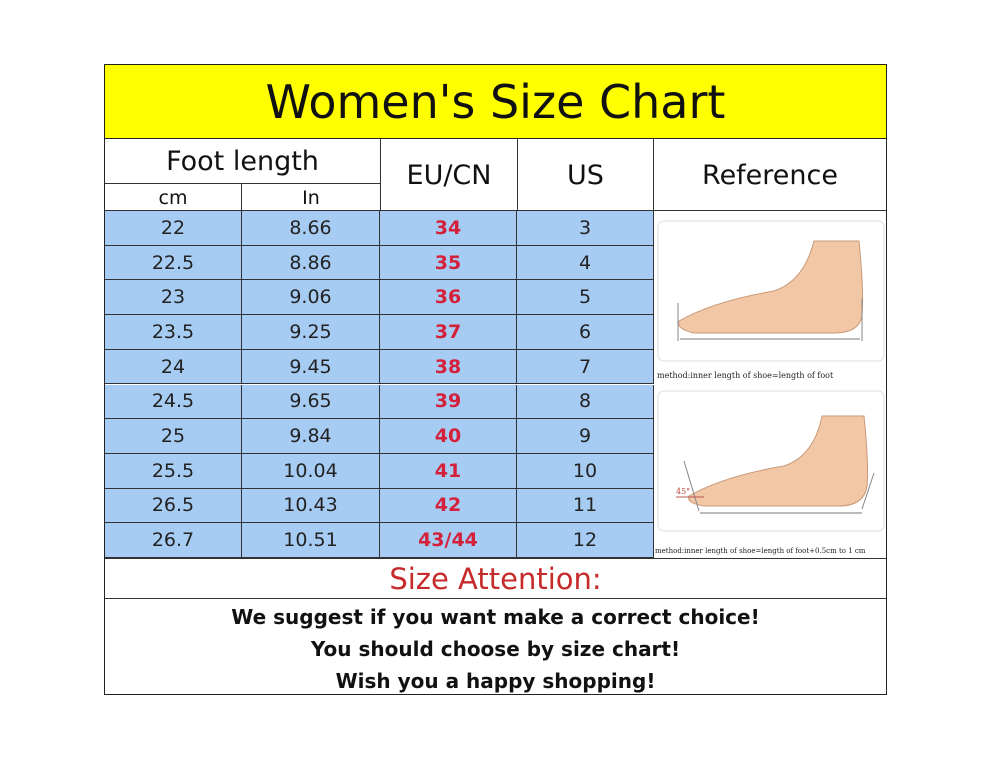 The height and width of the screenshot is (762, 984). I want to click on cell-us: 3, so click(585, 228).